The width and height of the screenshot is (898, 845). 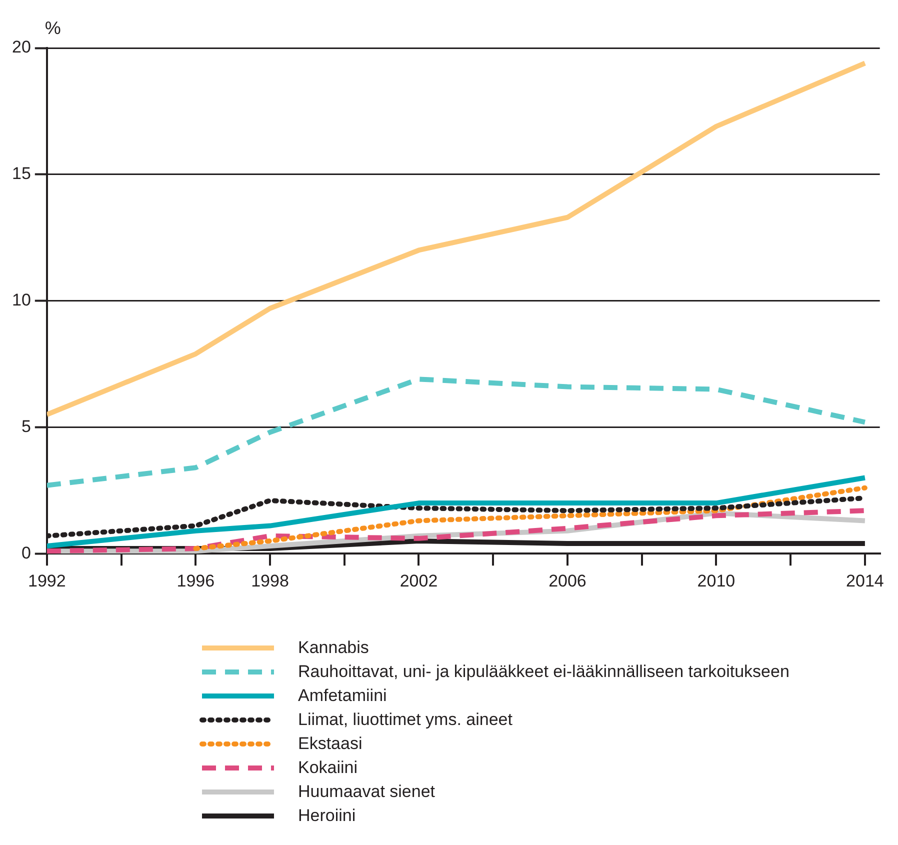 What do you see at coordinates (47, 580) in the screenshot?
I see `x-tick-label: 1992` at bounding box center [47, 580].